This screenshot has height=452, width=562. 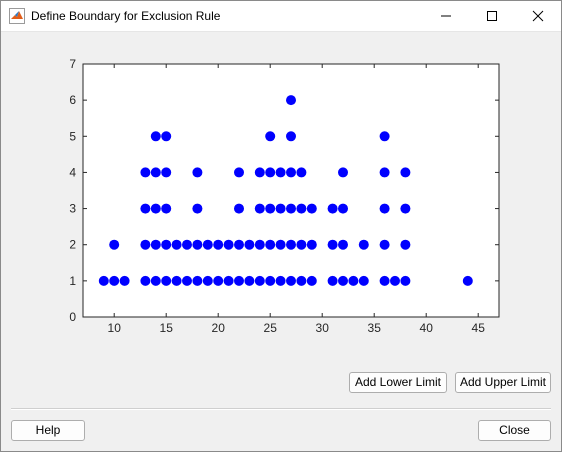 I want to click on y-tick-label: 1, so click(x=72, y=281).